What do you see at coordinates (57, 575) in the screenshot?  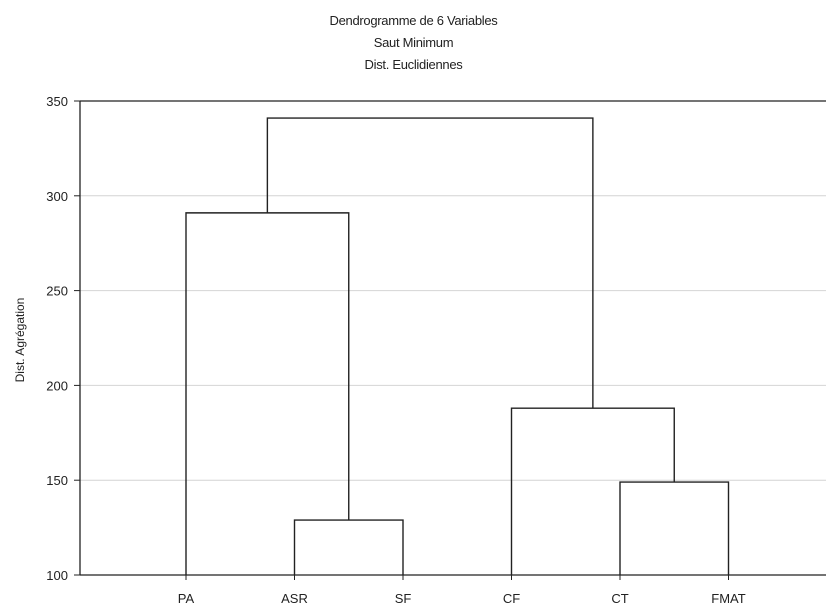 I see `y-tick-label: 100` at bounding box center [57, 575].